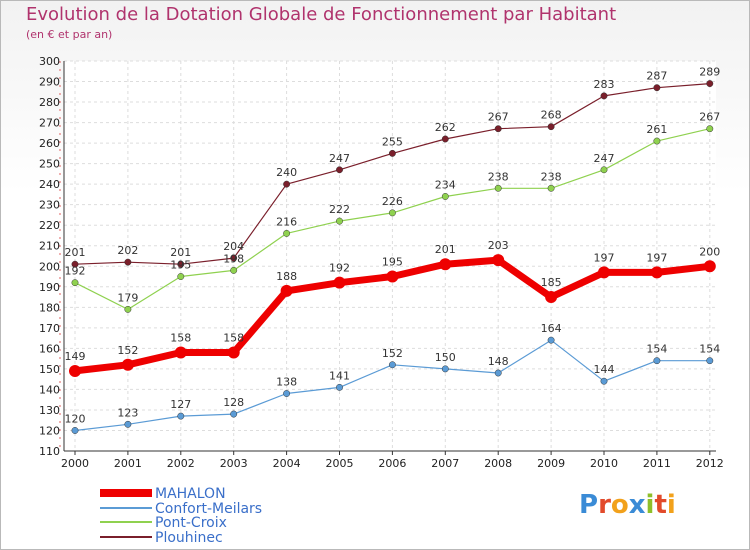  What do you see at coordinates (234, 463) in the screenshot?
I see `x-tick-label: 2003` at bounding box center [234, 463].